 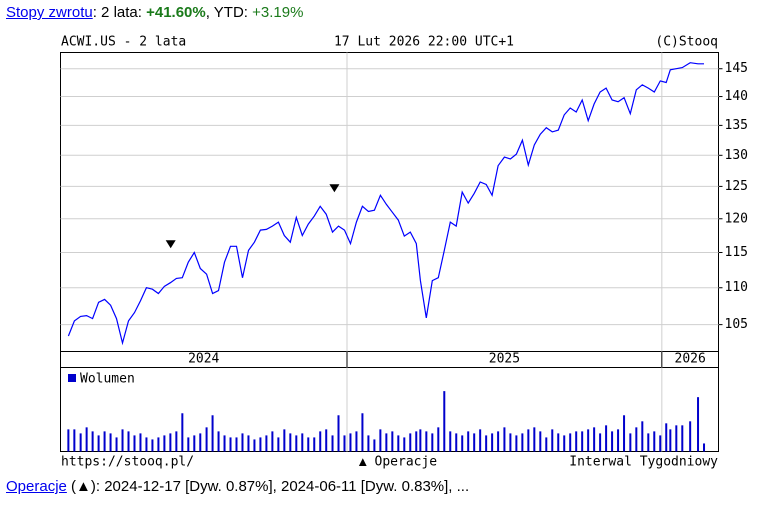 I want to click on returns-link: Stopy zwrotu, so click(x=49, y=12).